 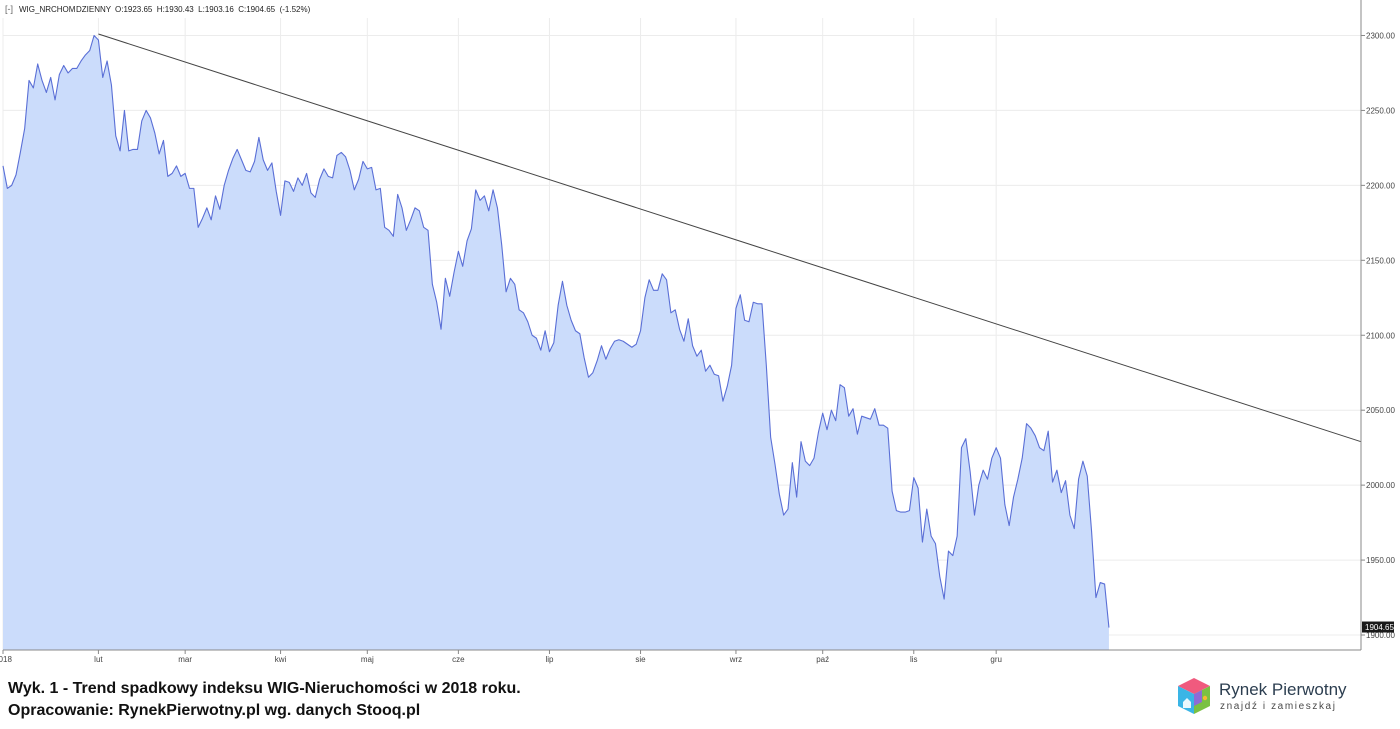 I want to click on y-tick-label: 1900.00, so click(x=1380, y=635).